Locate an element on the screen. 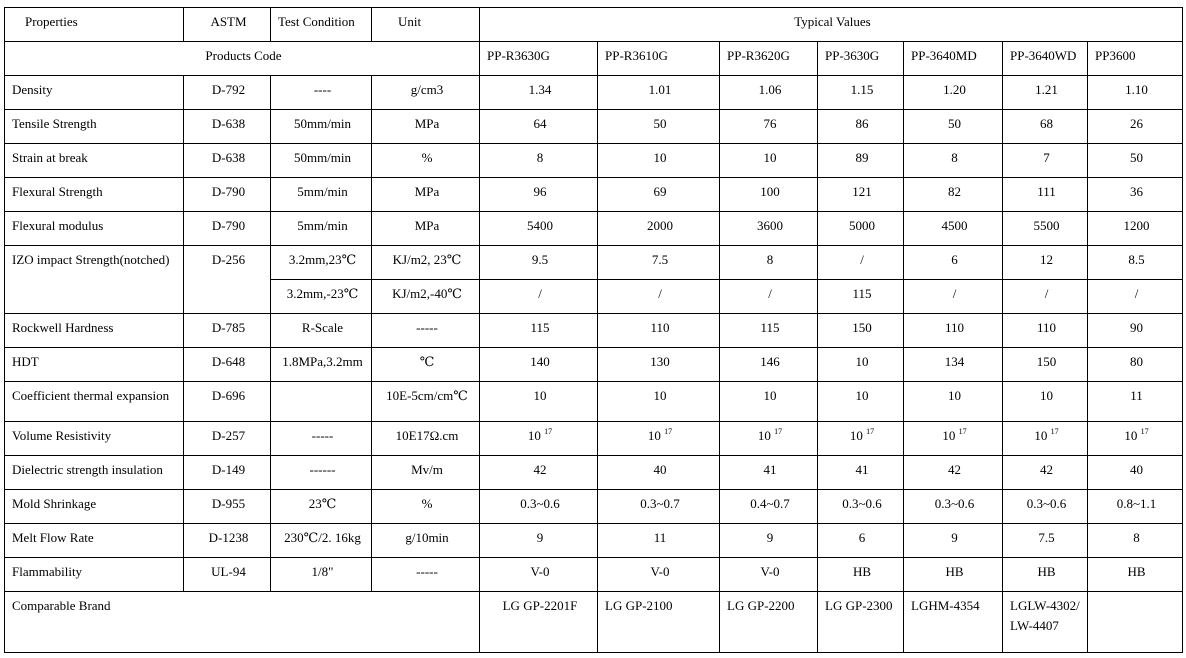 The height and width of the screenshot is (658, 1186). test-condition: 50mm/min is located at coordinates (321, 126).